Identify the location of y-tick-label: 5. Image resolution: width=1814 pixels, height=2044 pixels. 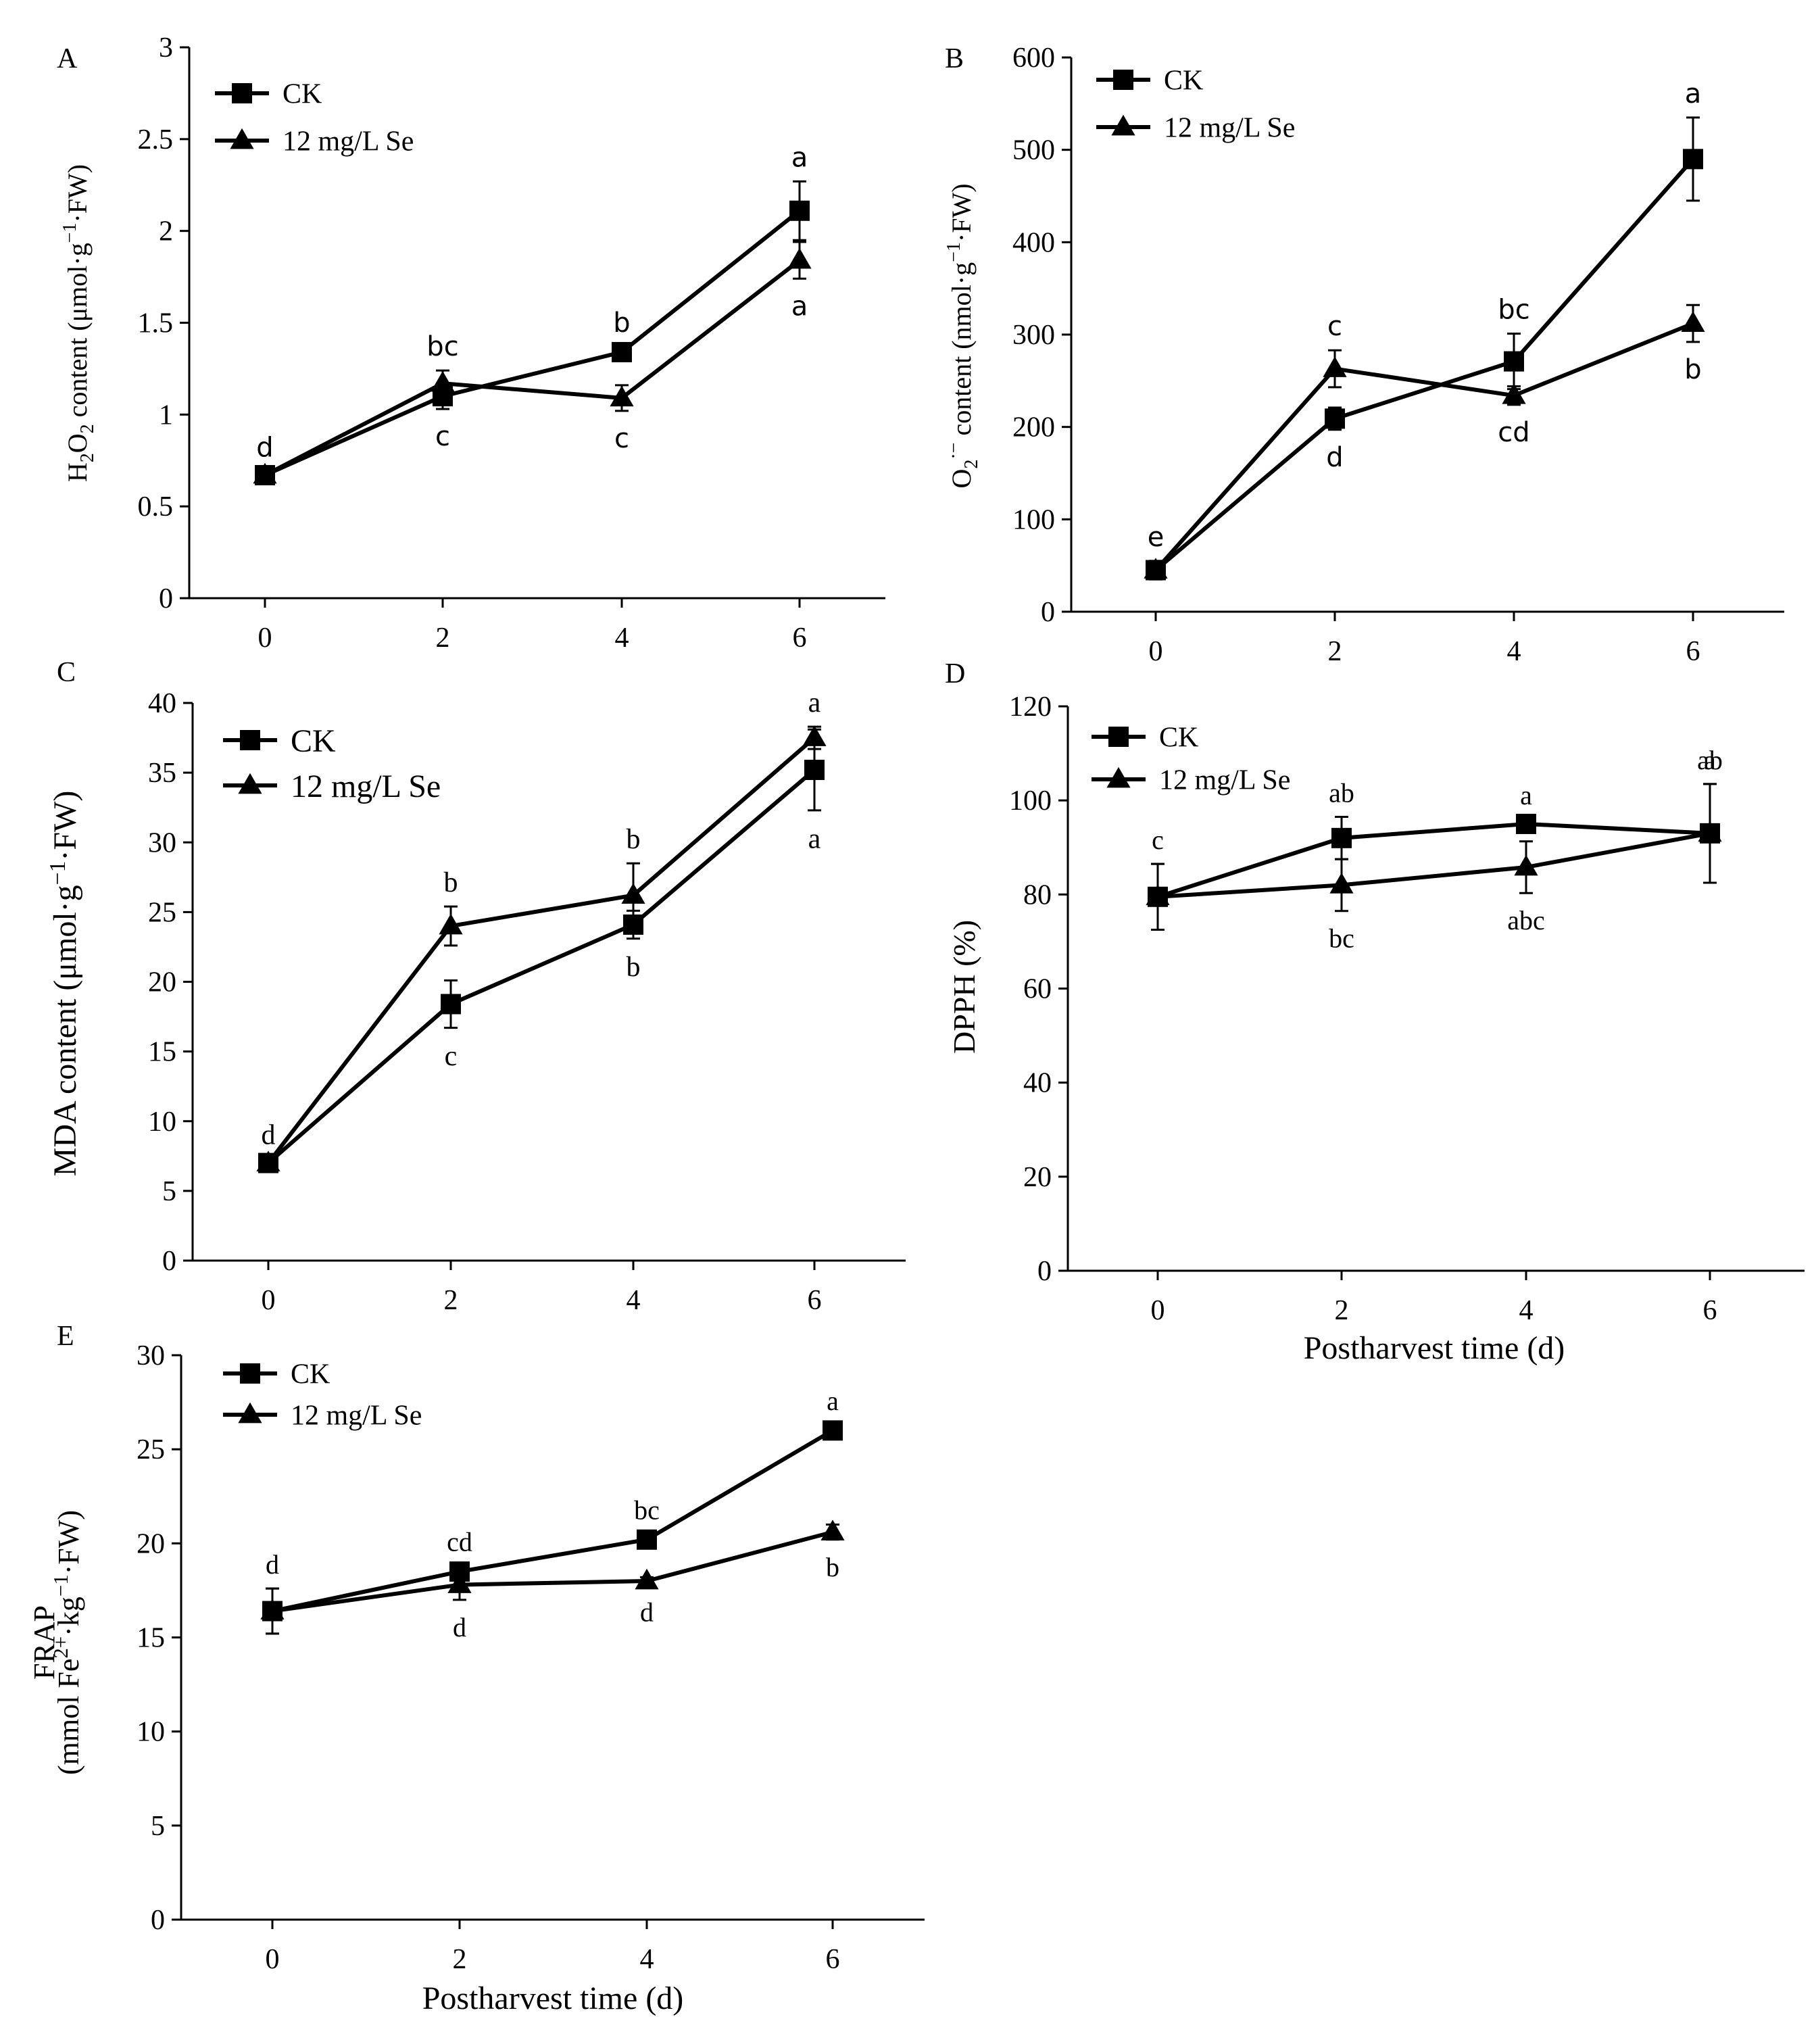
(158, 1826).